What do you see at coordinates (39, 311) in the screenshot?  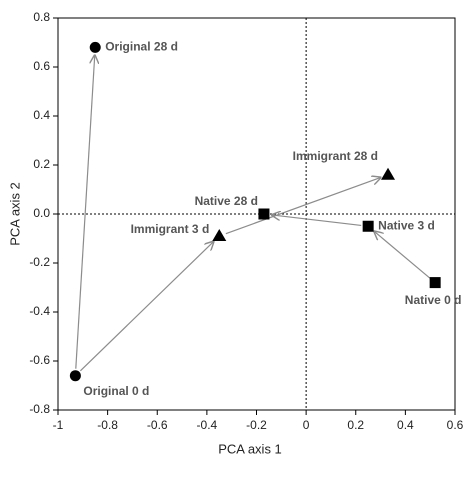 I see `y-tick-label: -0.4` at bounding box center [39, 311].